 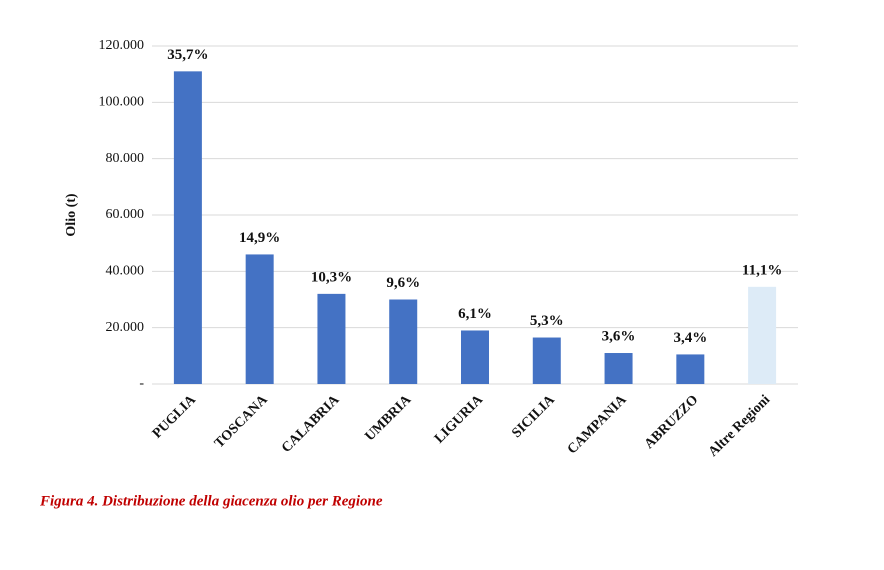 What do you see at coordinates (331, 277) in the screenshot?
I see `data-label: 10,3%` at bounding box center [331, 277].